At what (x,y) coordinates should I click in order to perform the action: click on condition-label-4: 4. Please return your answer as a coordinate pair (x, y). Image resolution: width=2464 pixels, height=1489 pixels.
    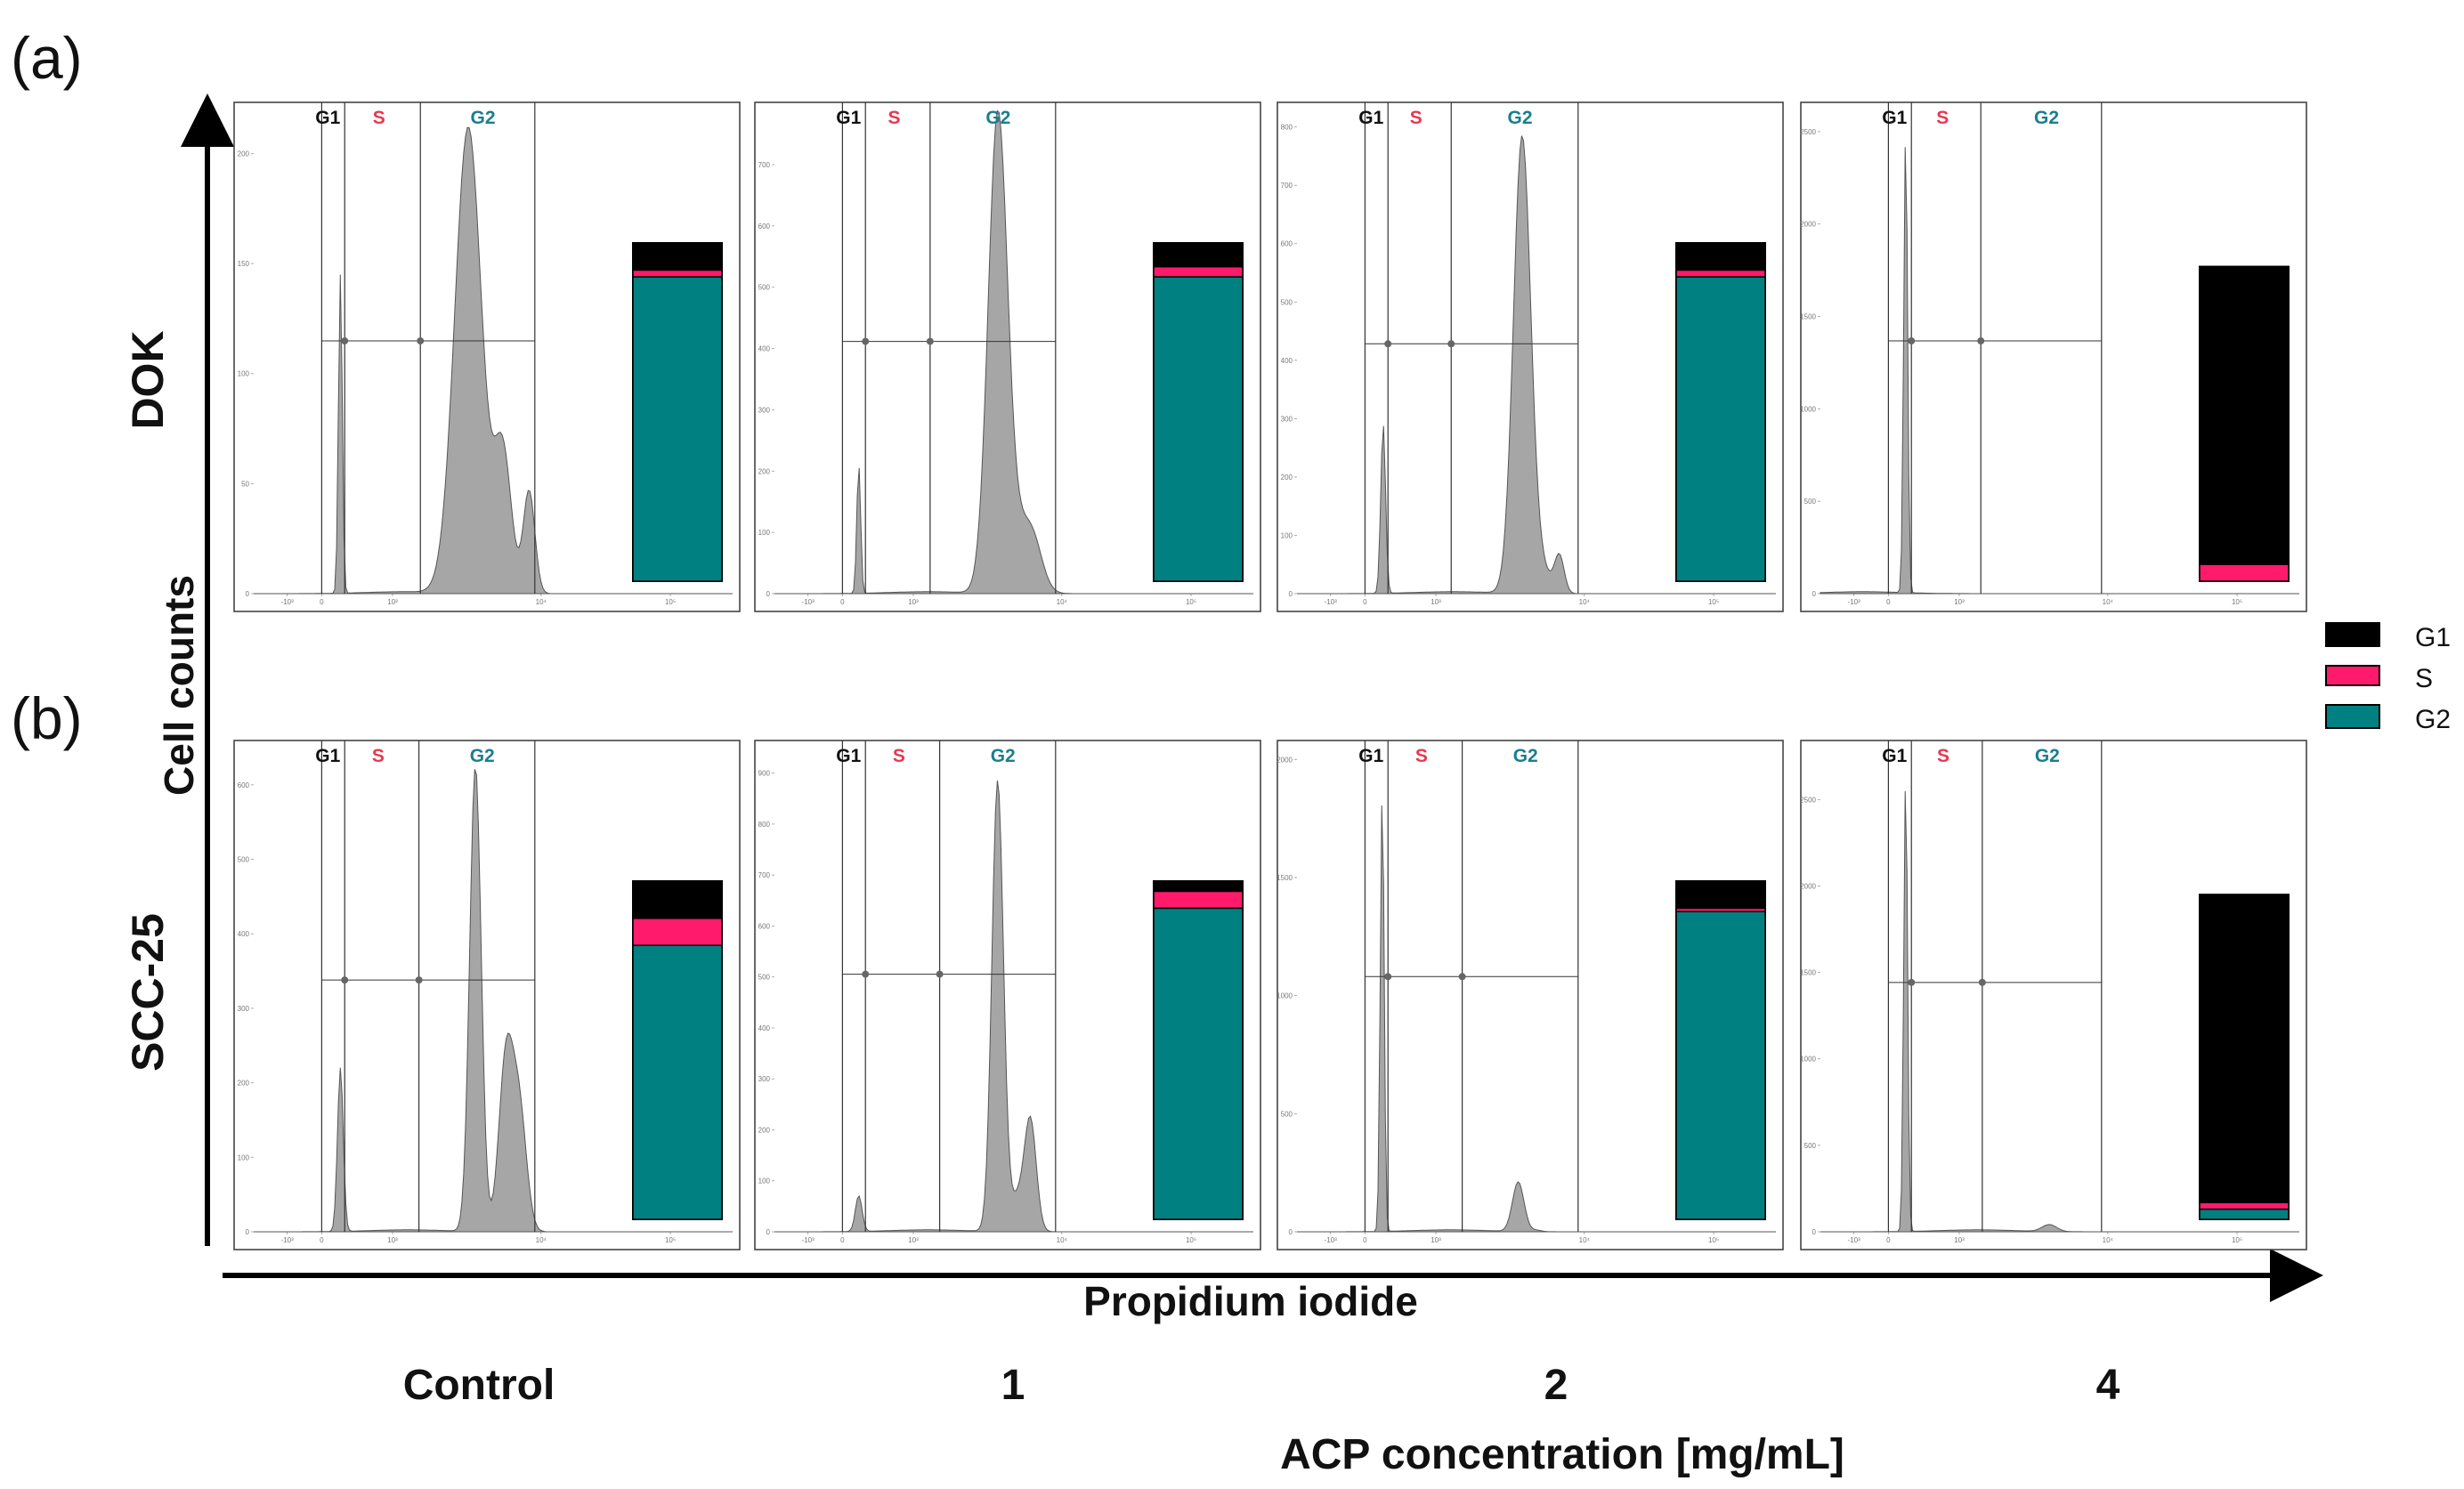
    Looking at the image, I should click on (2108, 1385).